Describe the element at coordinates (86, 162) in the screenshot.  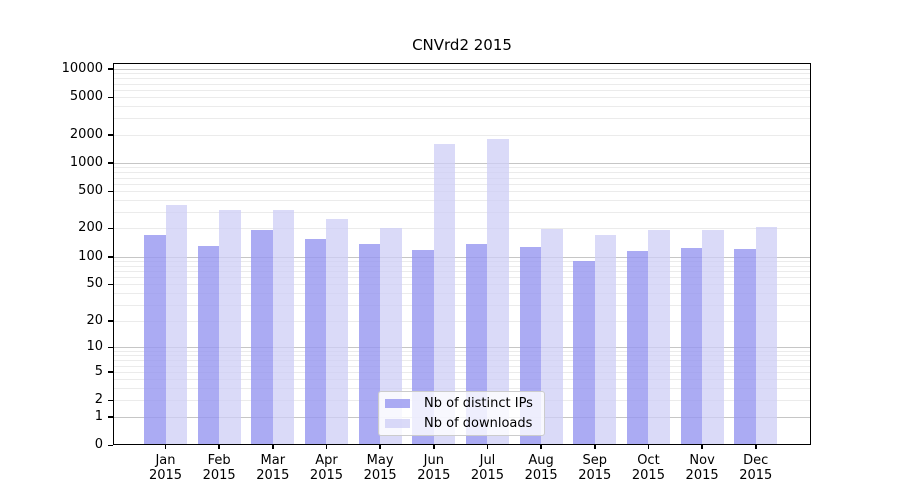
I see `y-tick-label: 1000` at that location.